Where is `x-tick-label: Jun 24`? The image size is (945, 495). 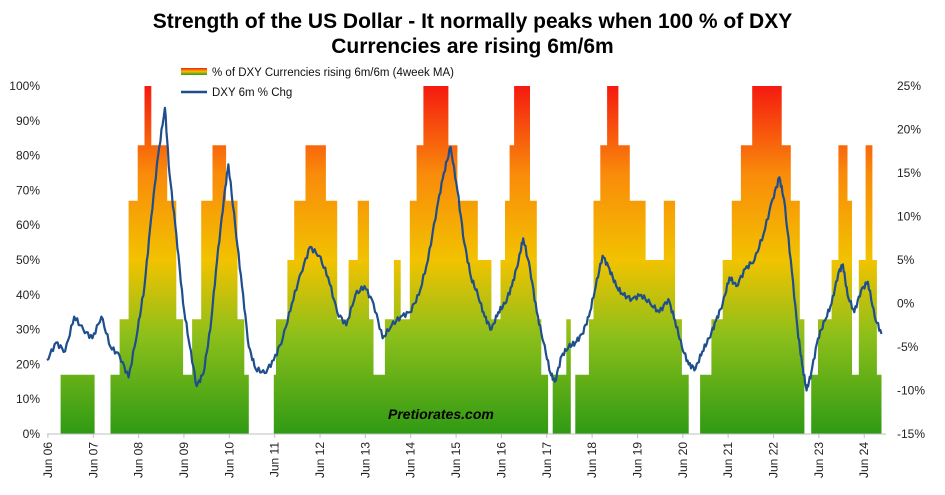
x-tick-label: Jun 24 is located at coordinates (864, 460).